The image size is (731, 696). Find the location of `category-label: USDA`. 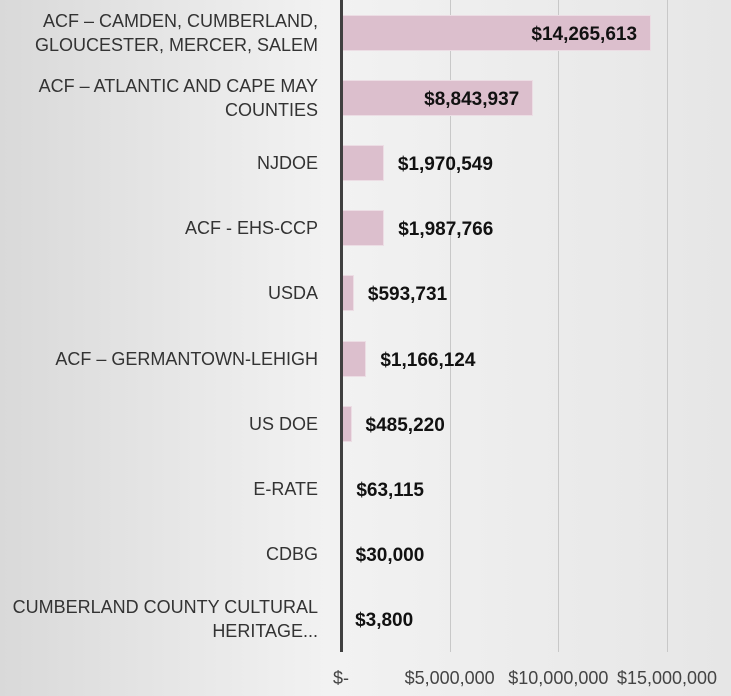

category-label: USDA is located at coordinates (292, 293).